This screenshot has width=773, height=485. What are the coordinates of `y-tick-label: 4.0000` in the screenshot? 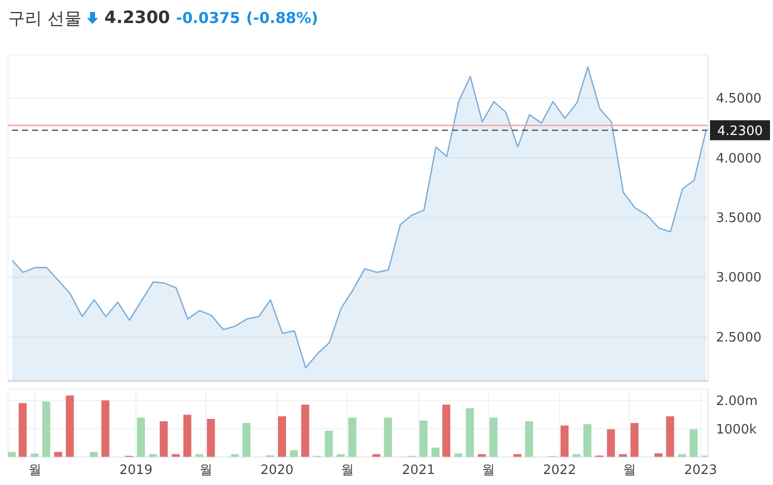 It's located at (739, 158).